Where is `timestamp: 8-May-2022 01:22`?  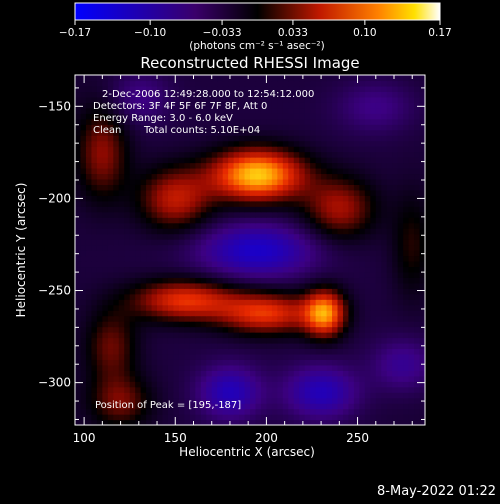 timestamp: 8-May-2022 01:22 is located at coordinates (436, 491).